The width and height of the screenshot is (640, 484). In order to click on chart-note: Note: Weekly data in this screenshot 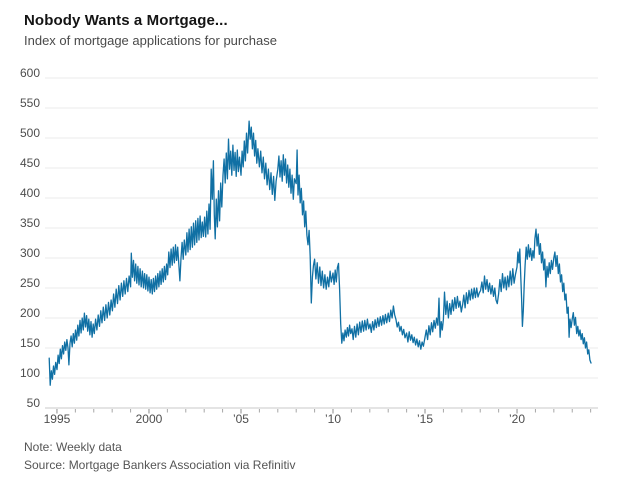, I will do `click(73, 447)`.